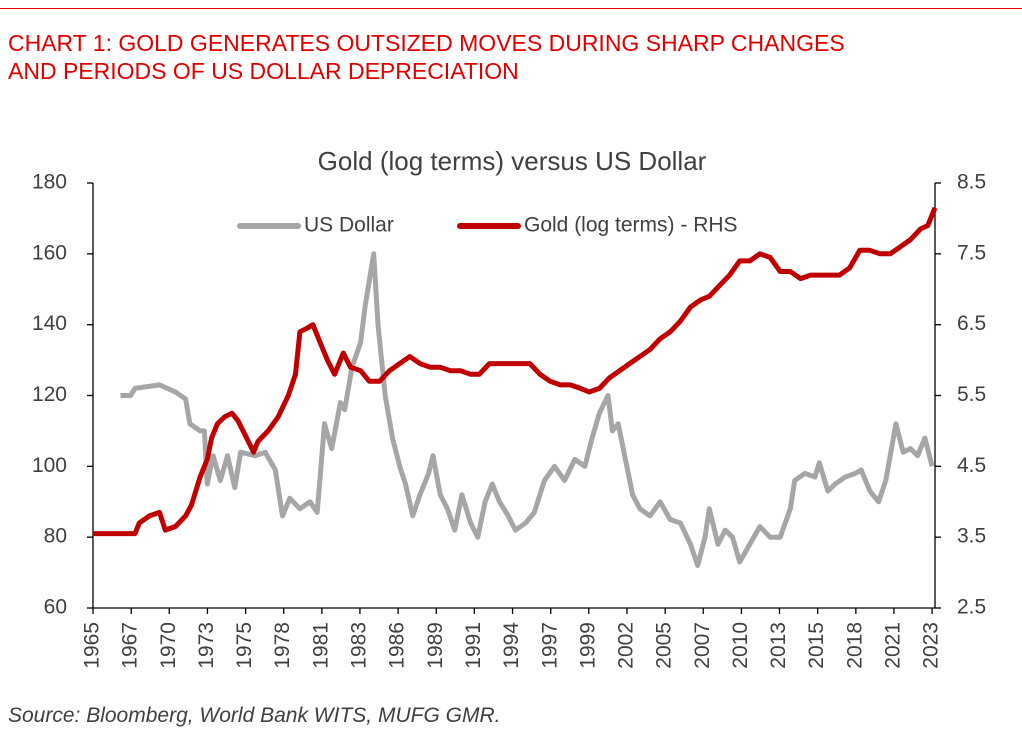 This screenshot has height=748, width=1022. Describe the element at coordinates (349, 225) in the screenshot. I see `legend-label: US Dollar` at that location.